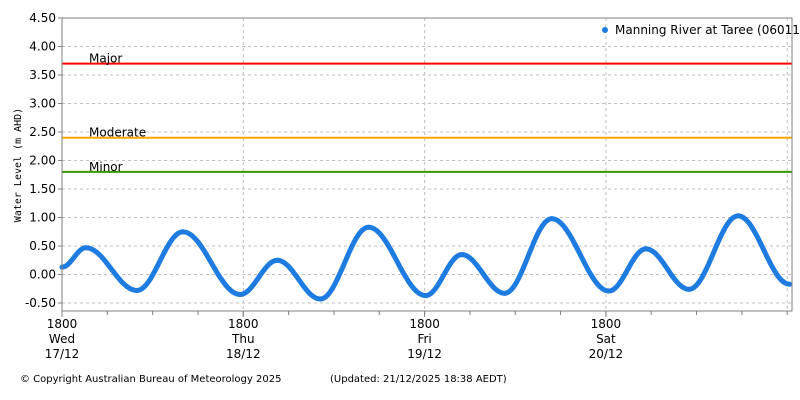 This screenshot has height=400, width=800. What do you see at coordinates (42, 161) in the screenshot?
I see `y-tick-label: 2.00` at bounding box center [42, 161].